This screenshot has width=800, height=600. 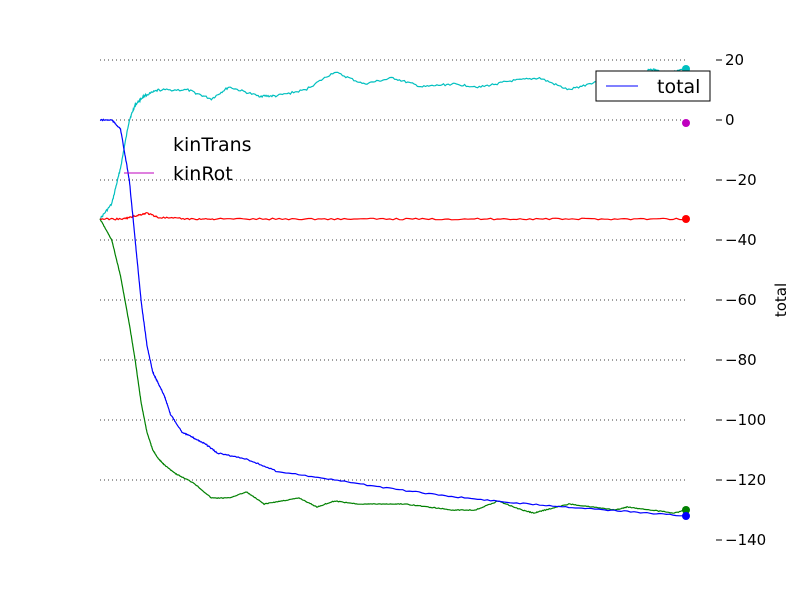 I want to click on y-tick-label: −60, so click(x=741, y=300).